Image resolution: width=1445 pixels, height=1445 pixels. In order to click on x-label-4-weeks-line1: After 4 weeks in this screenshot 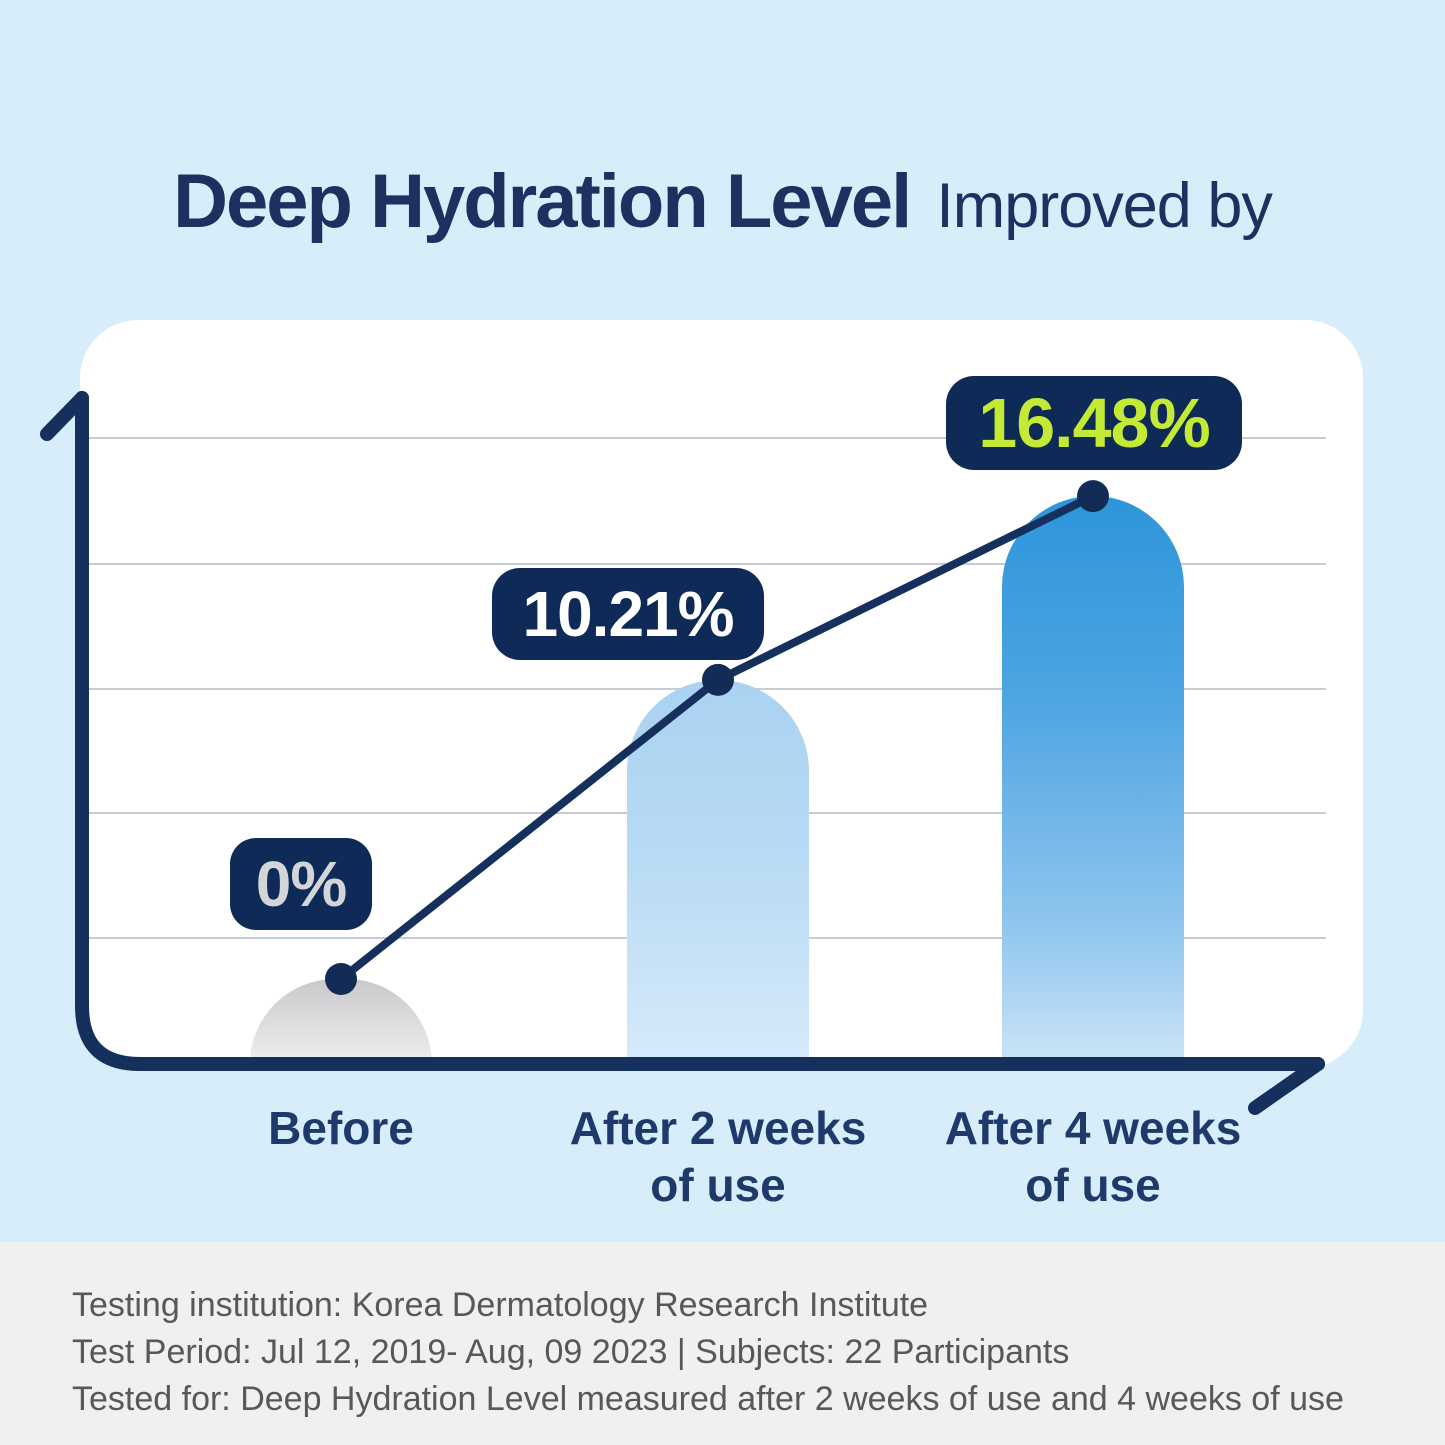, I will do `click(1093, 1128)`.